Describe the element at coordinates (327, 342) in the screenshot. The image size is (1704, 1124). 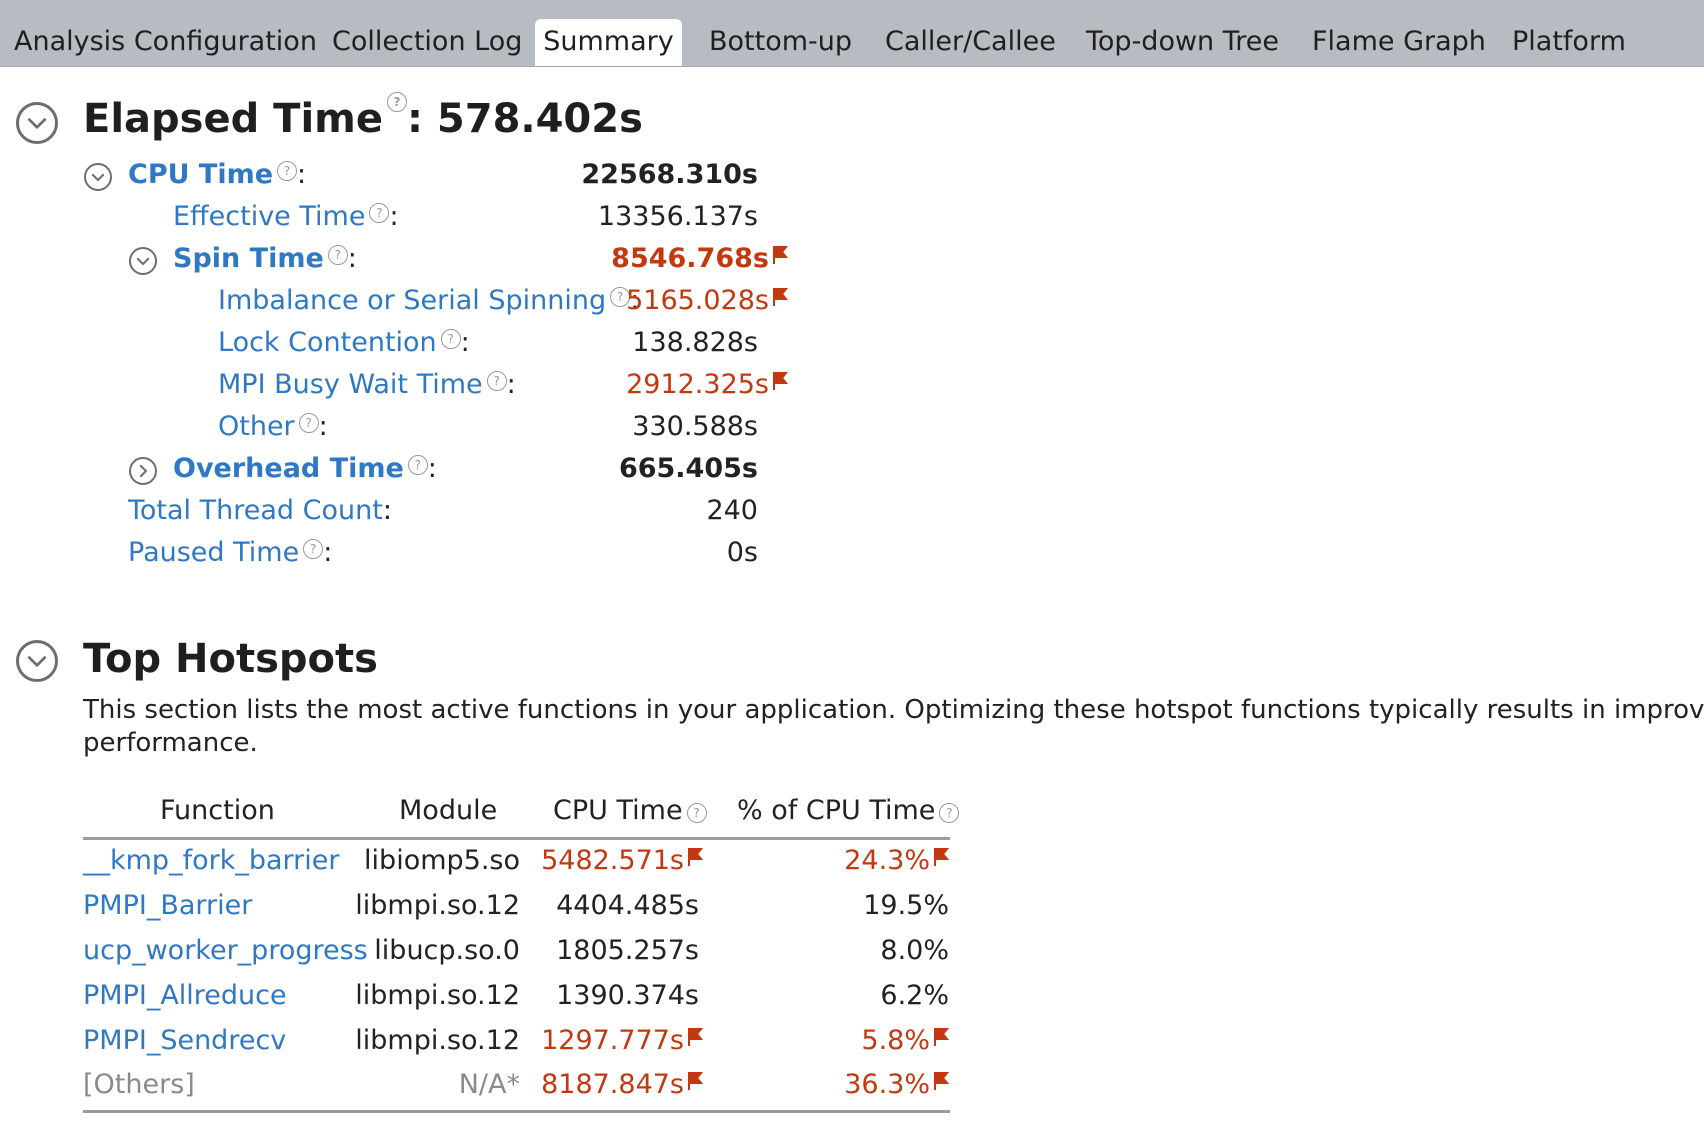
I see `lock-contention-link: Lock Contention` at that location.